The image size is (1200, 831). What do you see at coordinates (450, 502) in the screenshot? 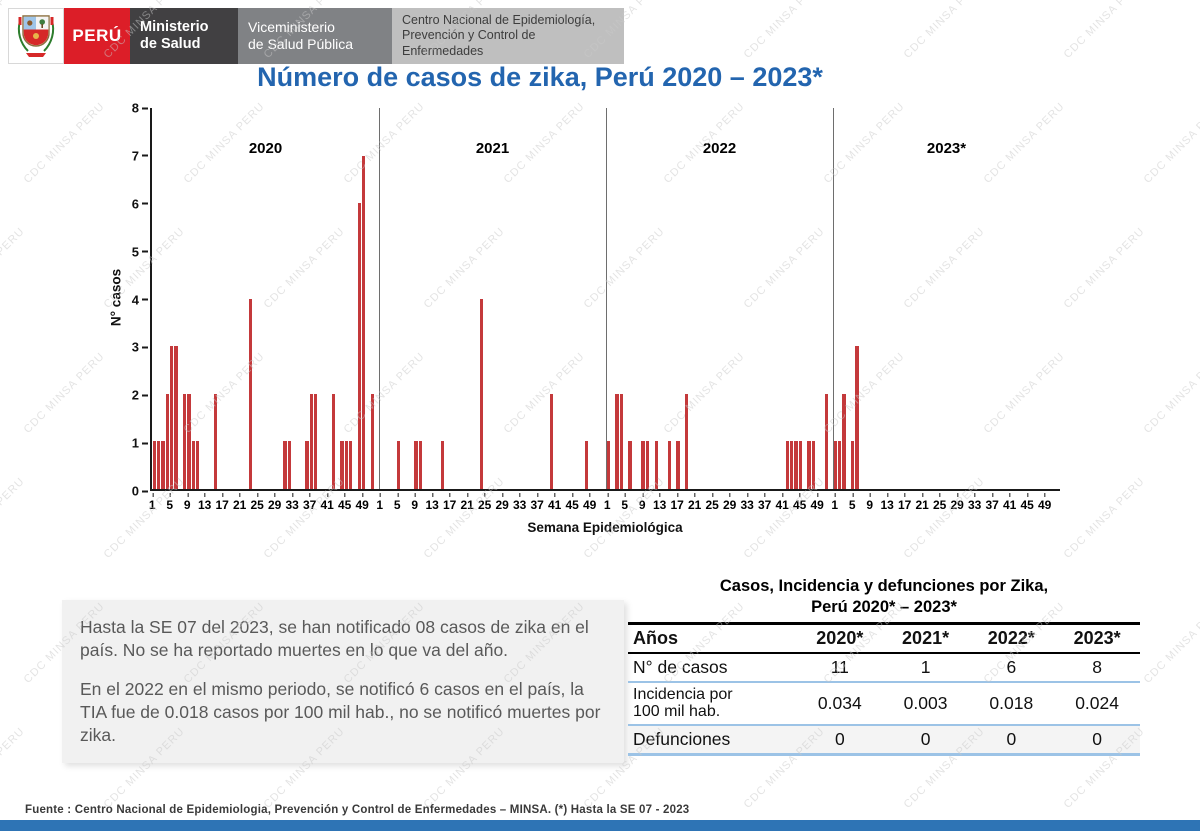
I see `x-tick-2021-17: 17` at bounding box center [450, 502].